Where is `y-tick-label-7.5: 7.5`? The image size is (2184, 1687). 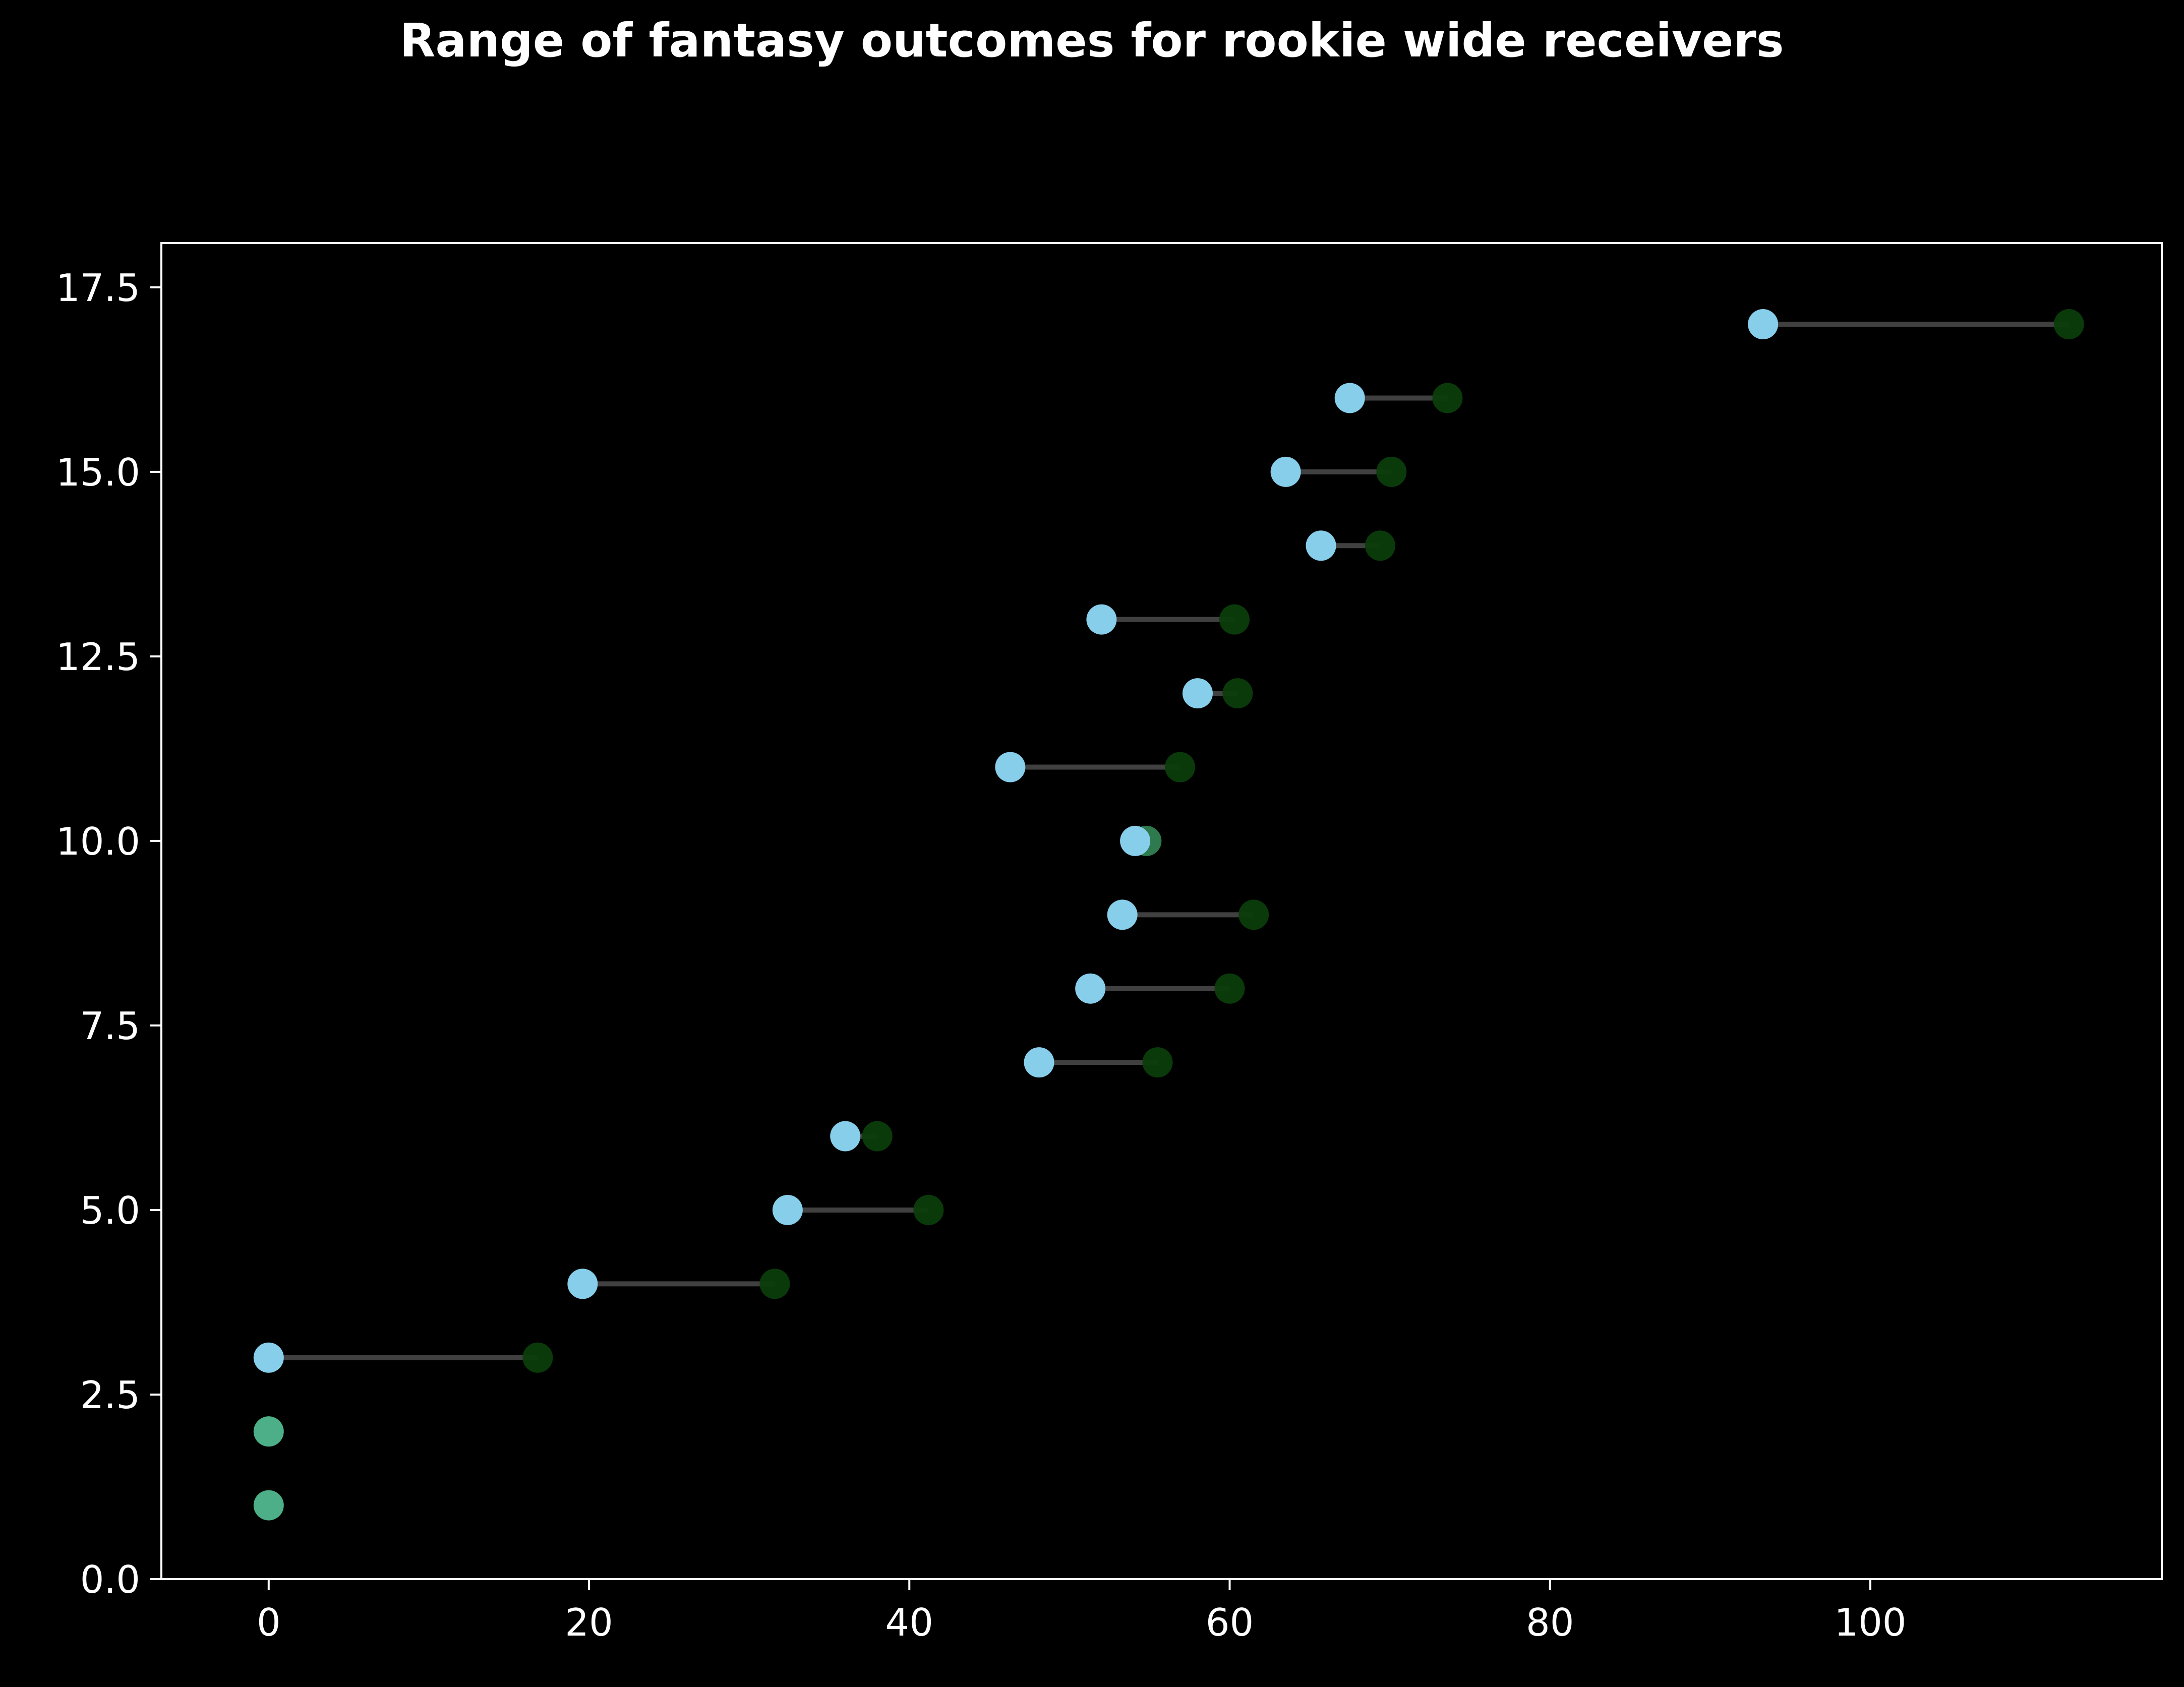
y-tick-label-7.5: 7.5 is located at coordinates (110, 1026).